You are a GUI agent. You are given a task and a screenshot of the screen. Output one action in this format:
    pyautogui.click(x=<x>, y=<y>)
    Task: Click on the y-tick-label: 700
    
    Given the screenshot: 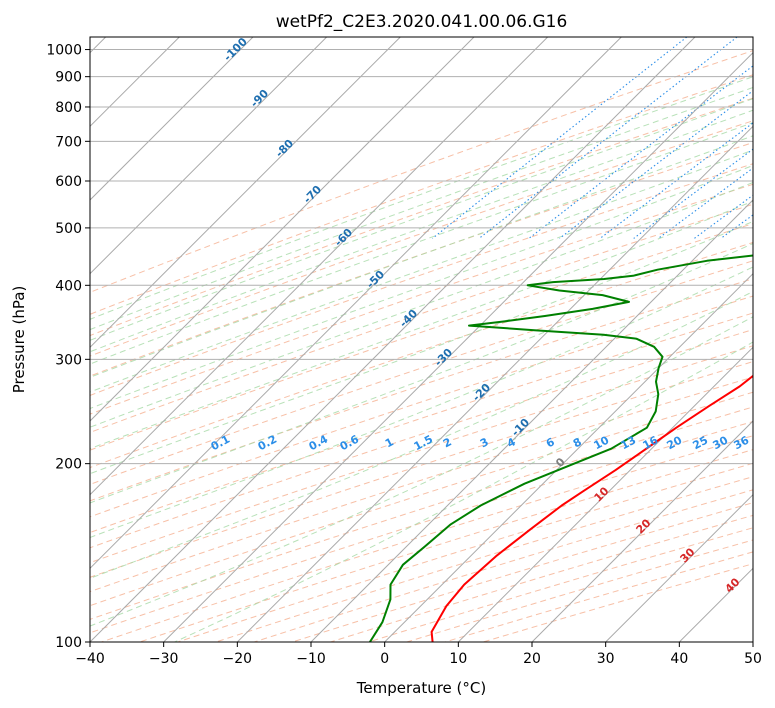 What is the action you would take?
    pyautogui.click(x=68, y=142)
    